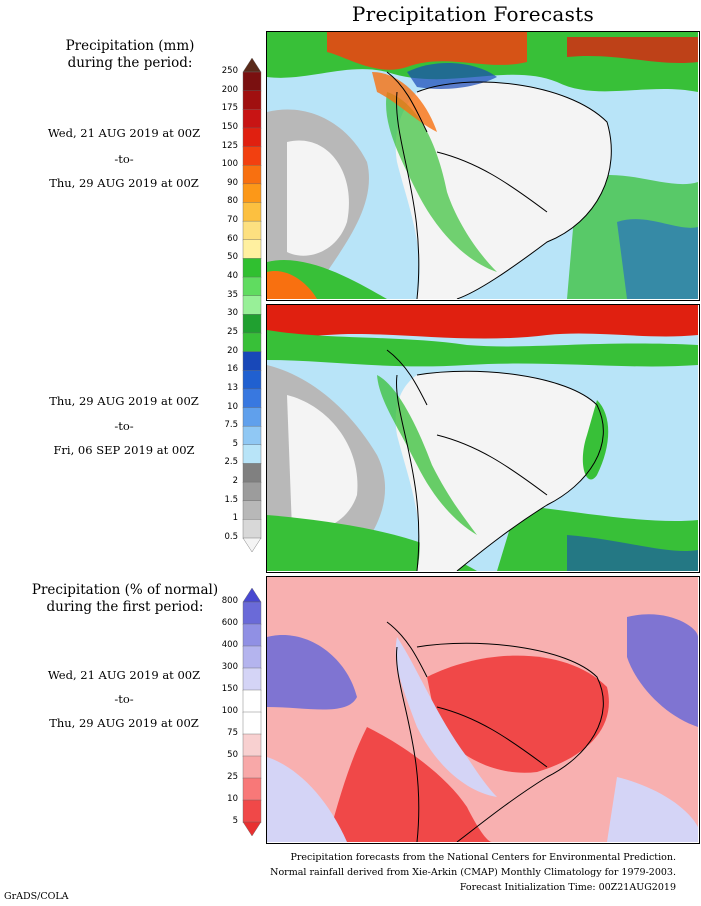  What do you see at coordinates (229, 145) in the screenshot?
I see `mm-colorbar-tick-label: 125` at bounding box center [229, 145].